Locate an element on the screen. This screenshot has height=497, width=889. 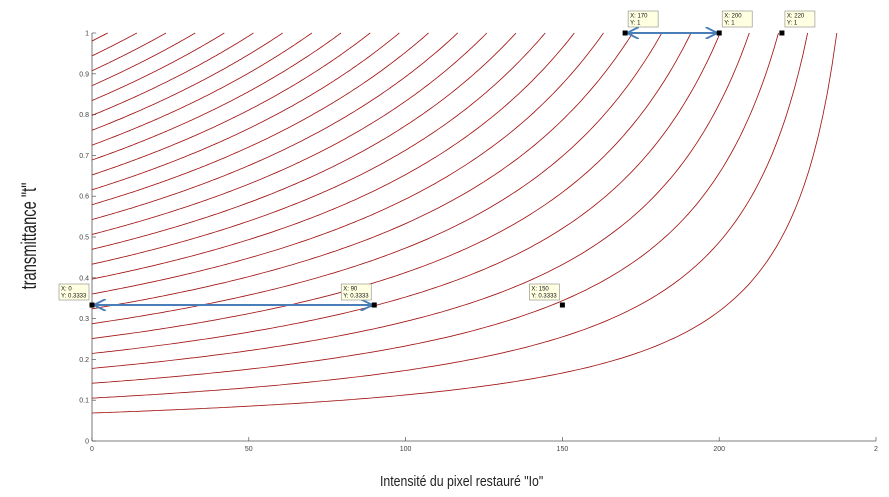
y-tick-label: 0.8 is located at coordinates (84, 115).